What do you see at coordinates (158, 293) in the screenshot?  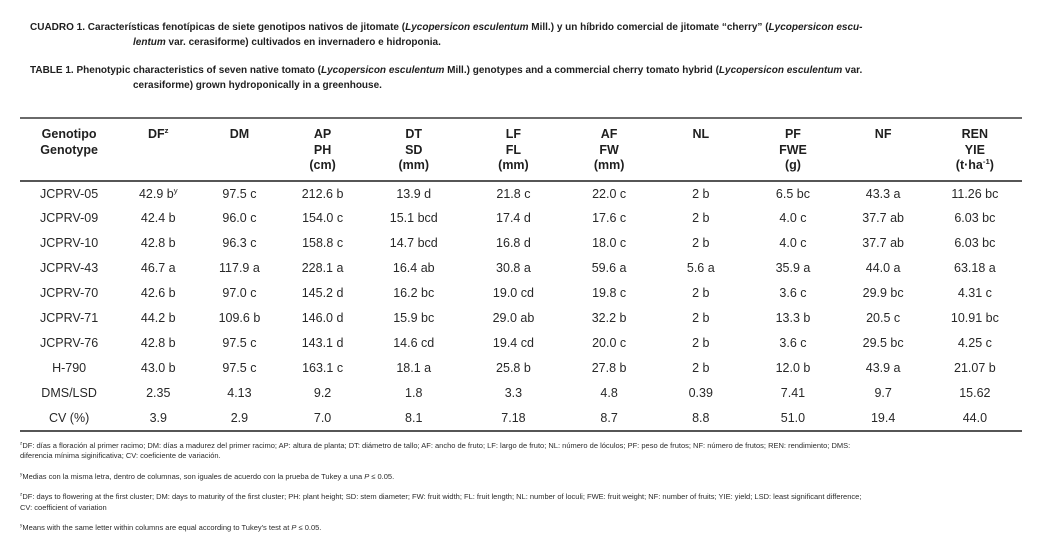 I see `value-cell: 42.6 b` at bounding box center [158, 293].